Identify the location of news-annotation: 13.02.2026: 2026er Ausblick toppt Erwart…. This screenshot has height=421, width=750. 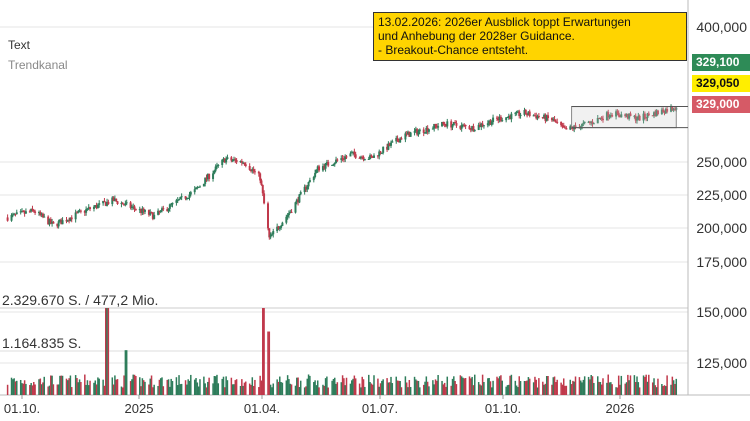
(530, 36).